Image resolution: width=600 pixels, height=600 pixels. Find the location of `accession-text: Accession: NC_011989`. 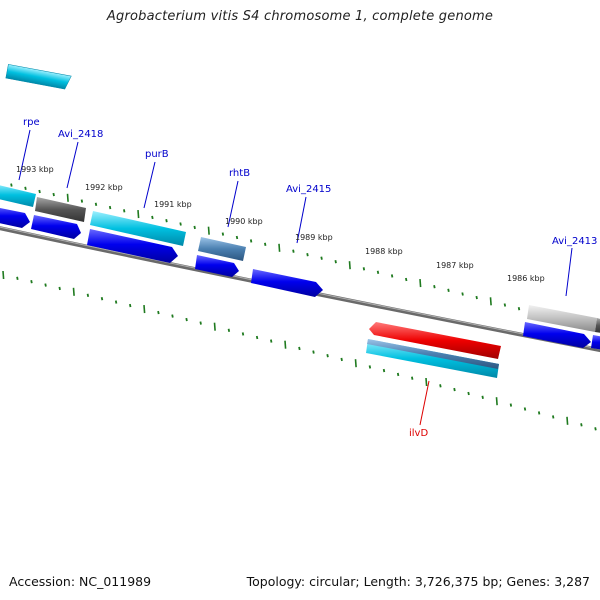

accession-text: Accession: NC_011989 is located at coordinates (80, 581).